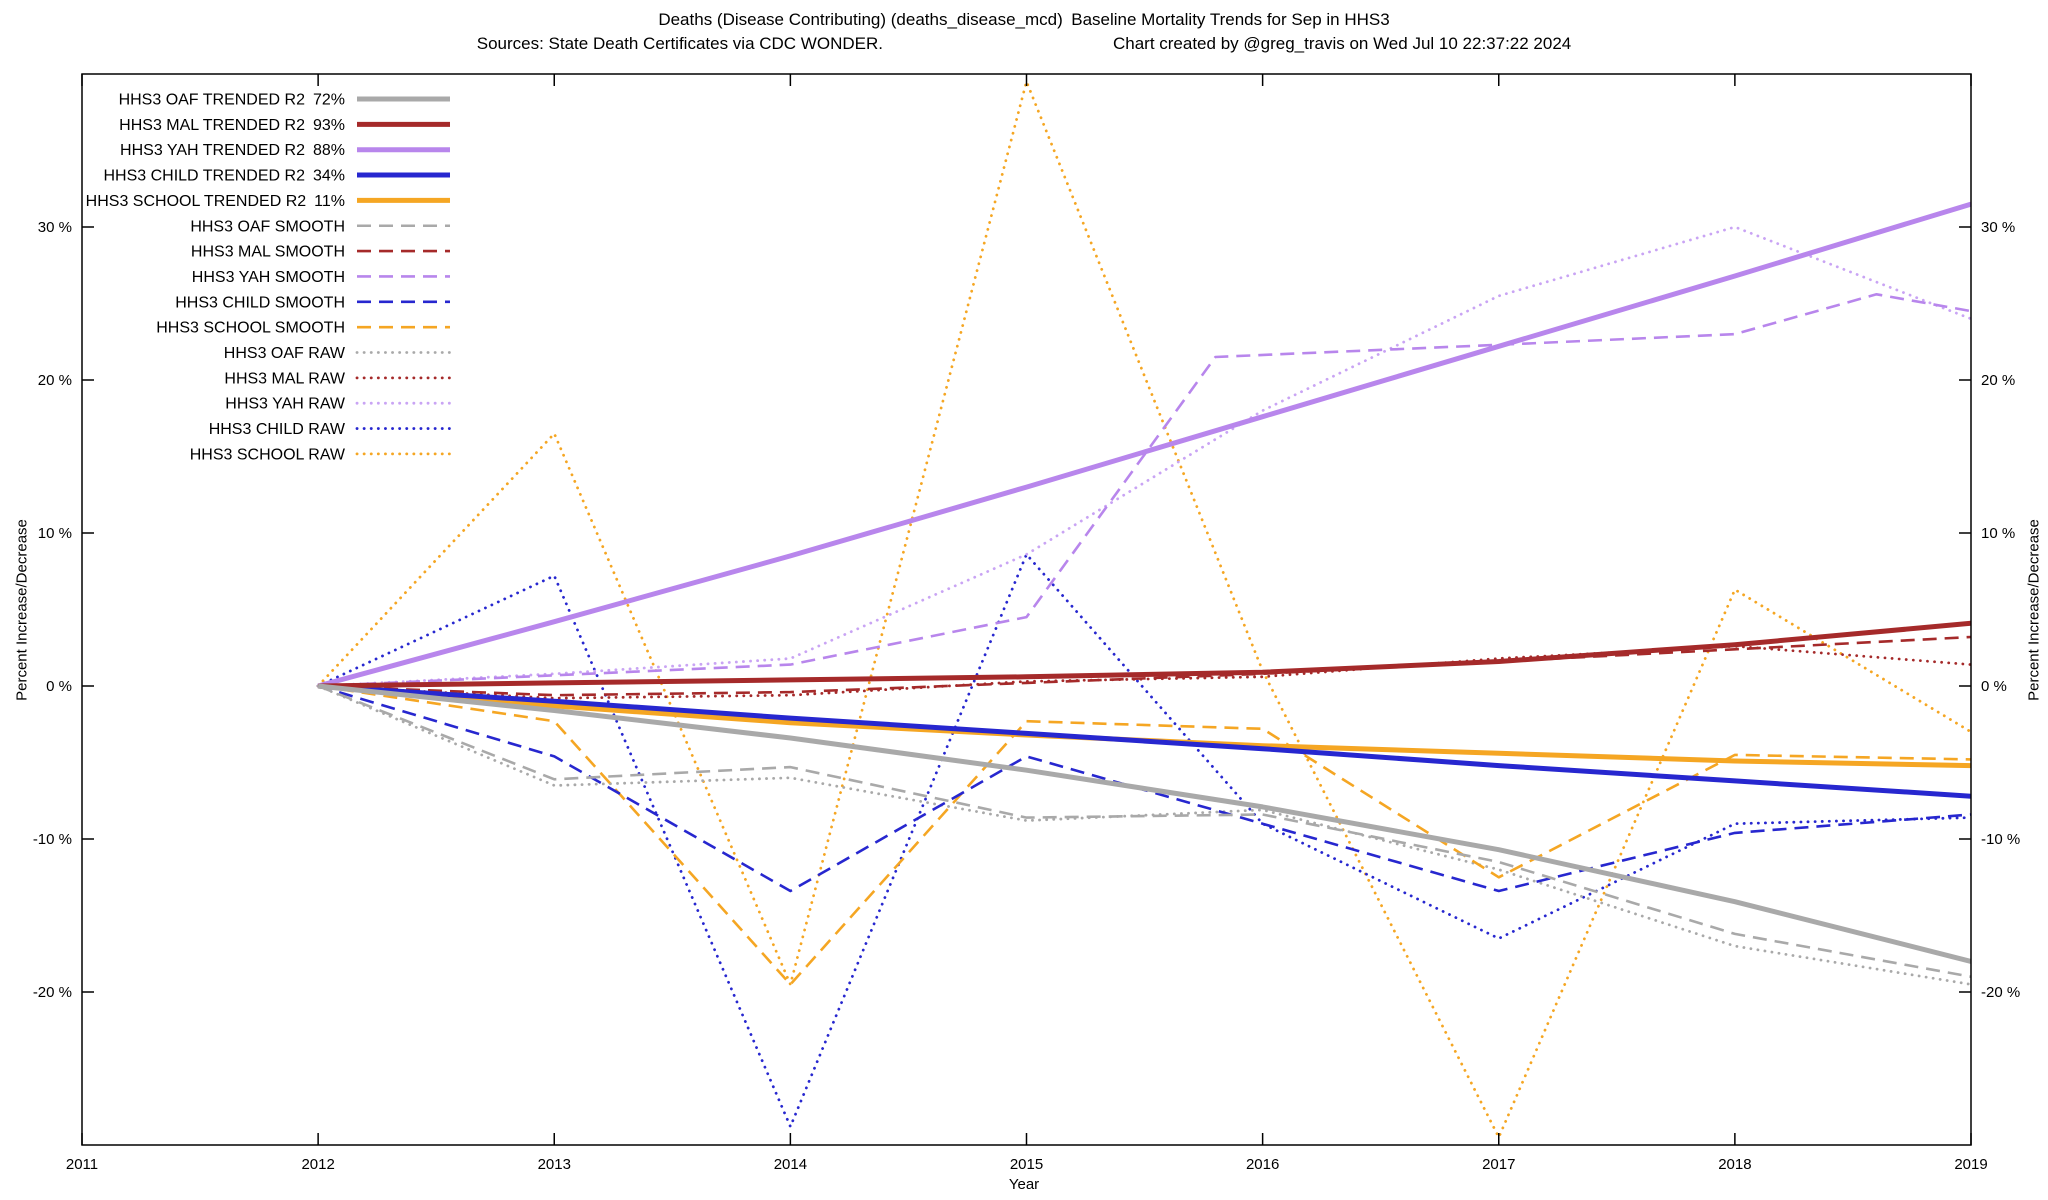  Describe the element at coordinates (1026, 1164) in the screenshot. I see `x-tick-label: 2015` at that location.